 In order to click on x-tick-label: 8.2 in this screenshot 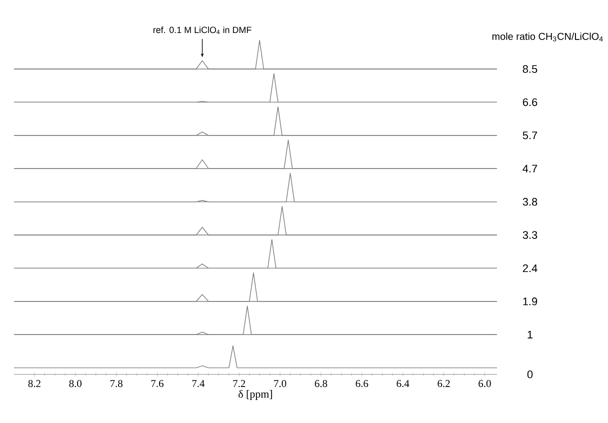, I will do `click(34, 384)`.